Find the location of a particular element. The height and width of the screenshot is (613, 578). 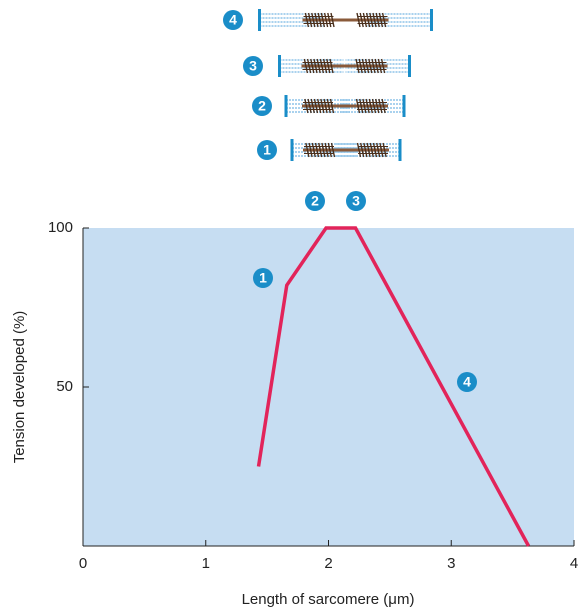

diagram-badge-text: 4 is located at coordinates (233, 20).